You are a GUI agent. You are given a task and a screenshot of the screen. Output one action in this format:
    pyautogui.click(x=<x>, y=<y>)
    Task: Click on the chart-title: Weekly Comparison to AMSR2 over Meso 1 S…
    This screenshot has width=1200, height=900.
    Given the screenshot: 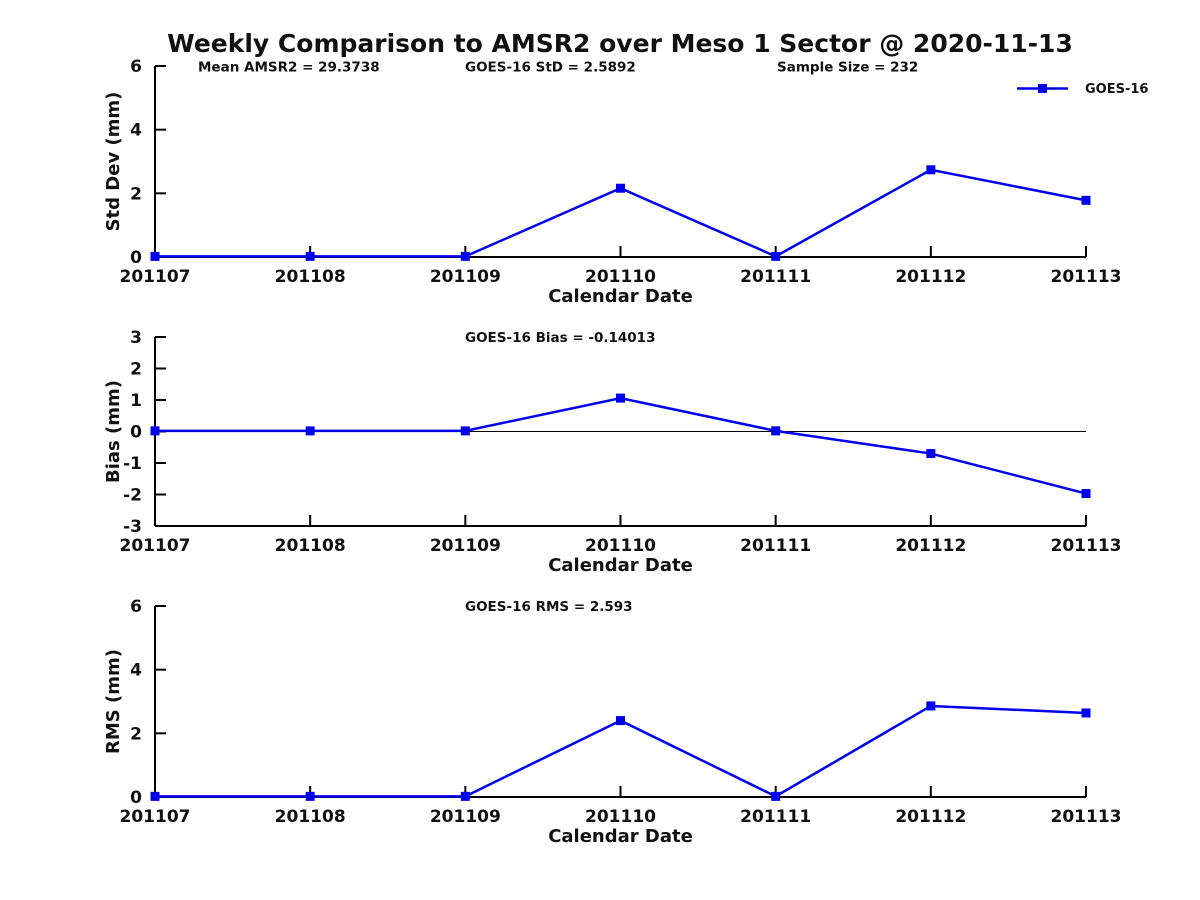 What is the action you would take?
    pyautogui.click(x=620, y=43)
    